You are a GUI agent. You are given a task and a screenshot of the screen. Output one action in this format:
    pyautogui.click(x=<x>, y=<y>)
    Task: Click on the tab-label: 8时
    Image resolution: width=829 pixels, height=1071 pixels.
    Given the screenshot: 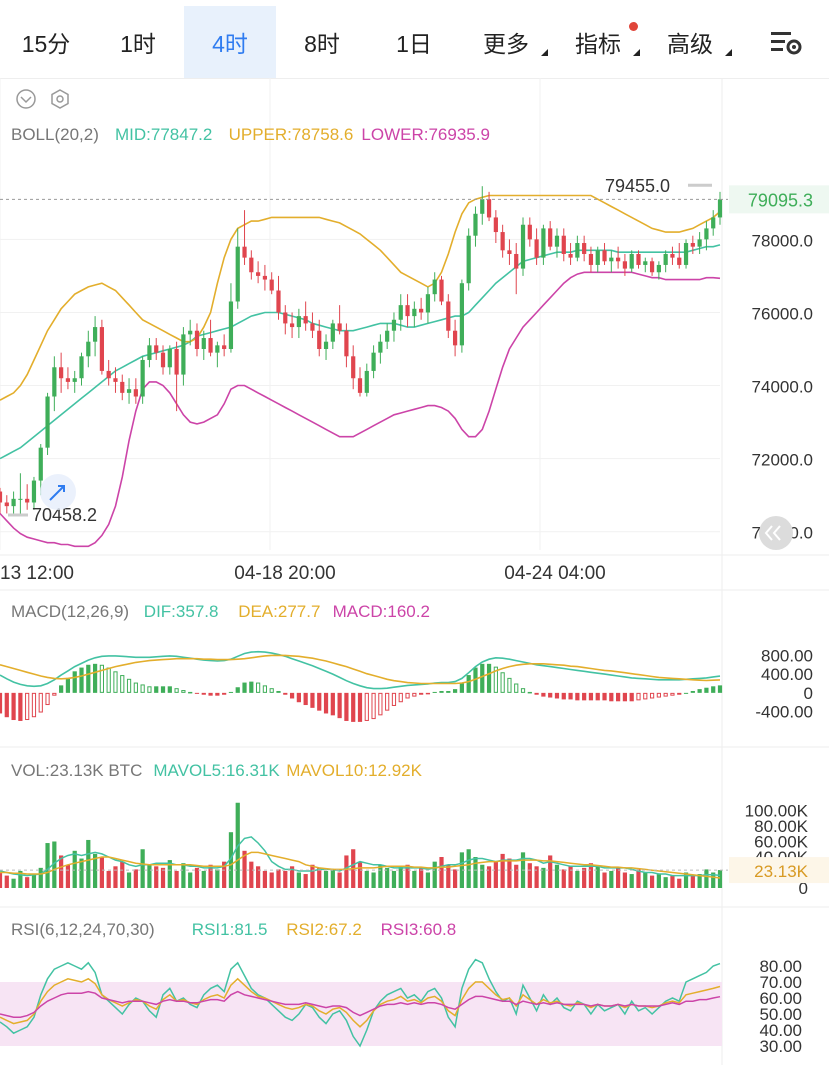 What is the action you would take?
    pyautogui.click(x=322, y=44)
    